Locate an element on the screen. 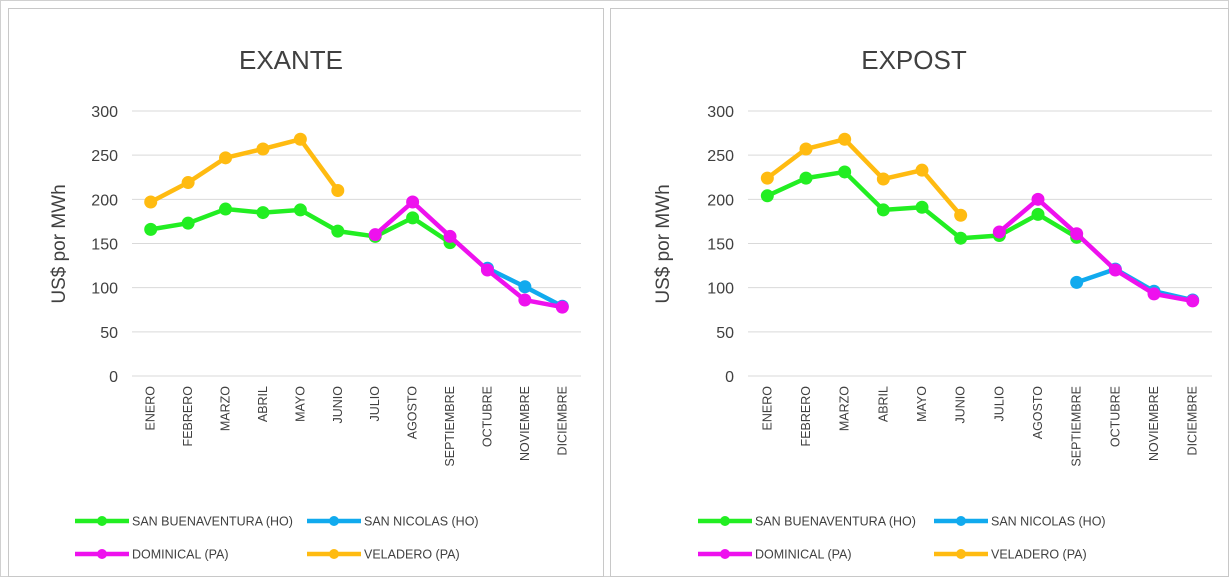 This screenshot has height=577, width=1229. chart-expost-series-veladero-pa is located at coordinates (864, 177).